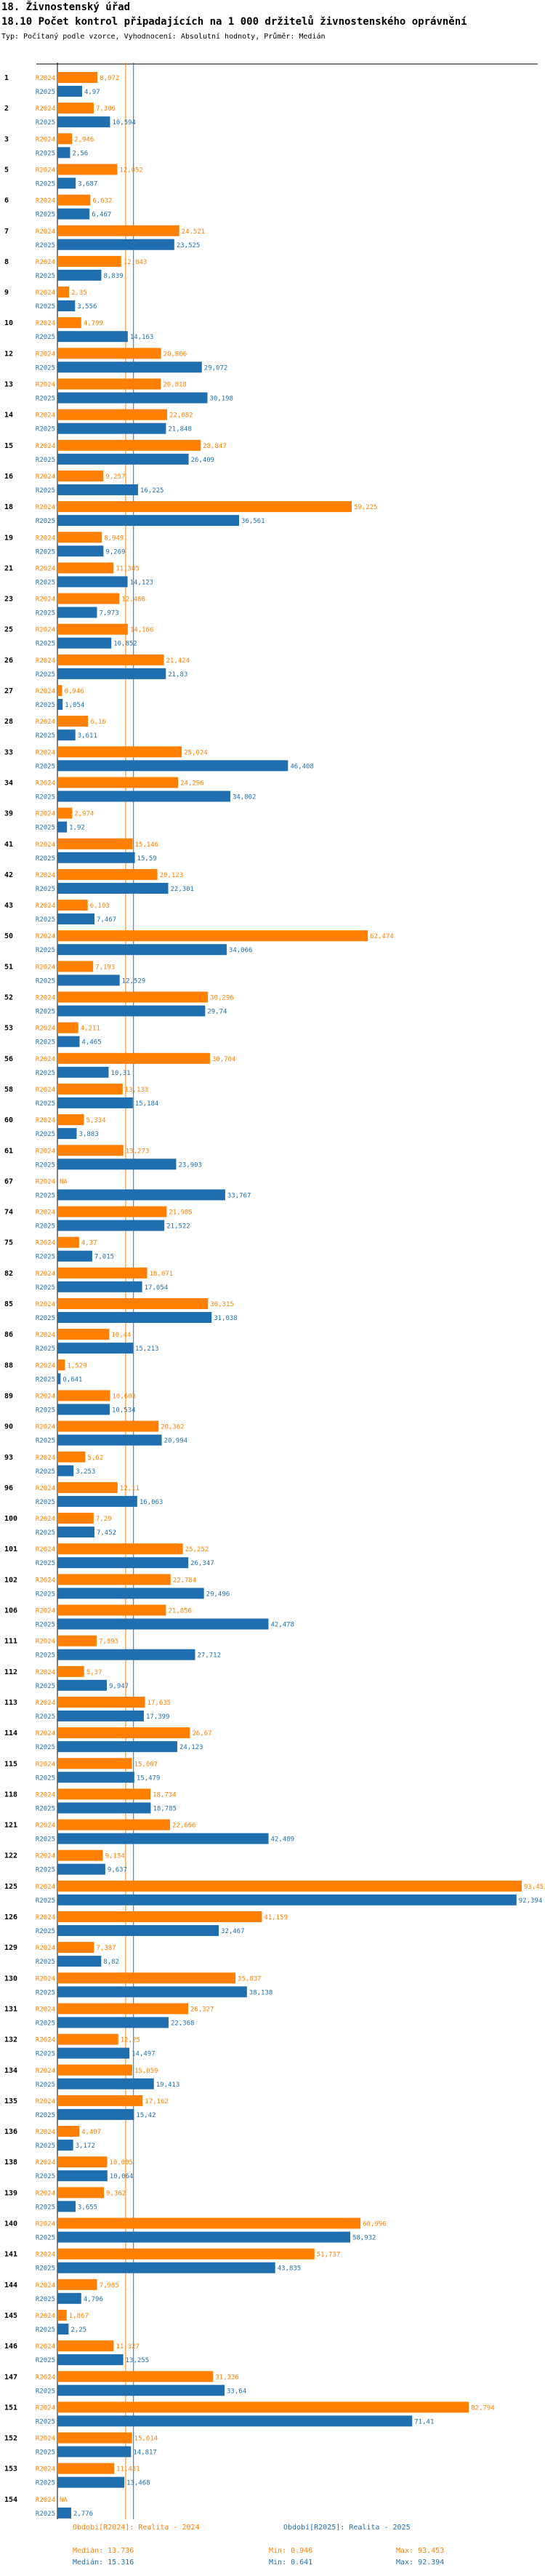 The height and width of the screenshot is (2576, 545). I want to click on value-label-r2024: 26,67, so click(201, 1733).